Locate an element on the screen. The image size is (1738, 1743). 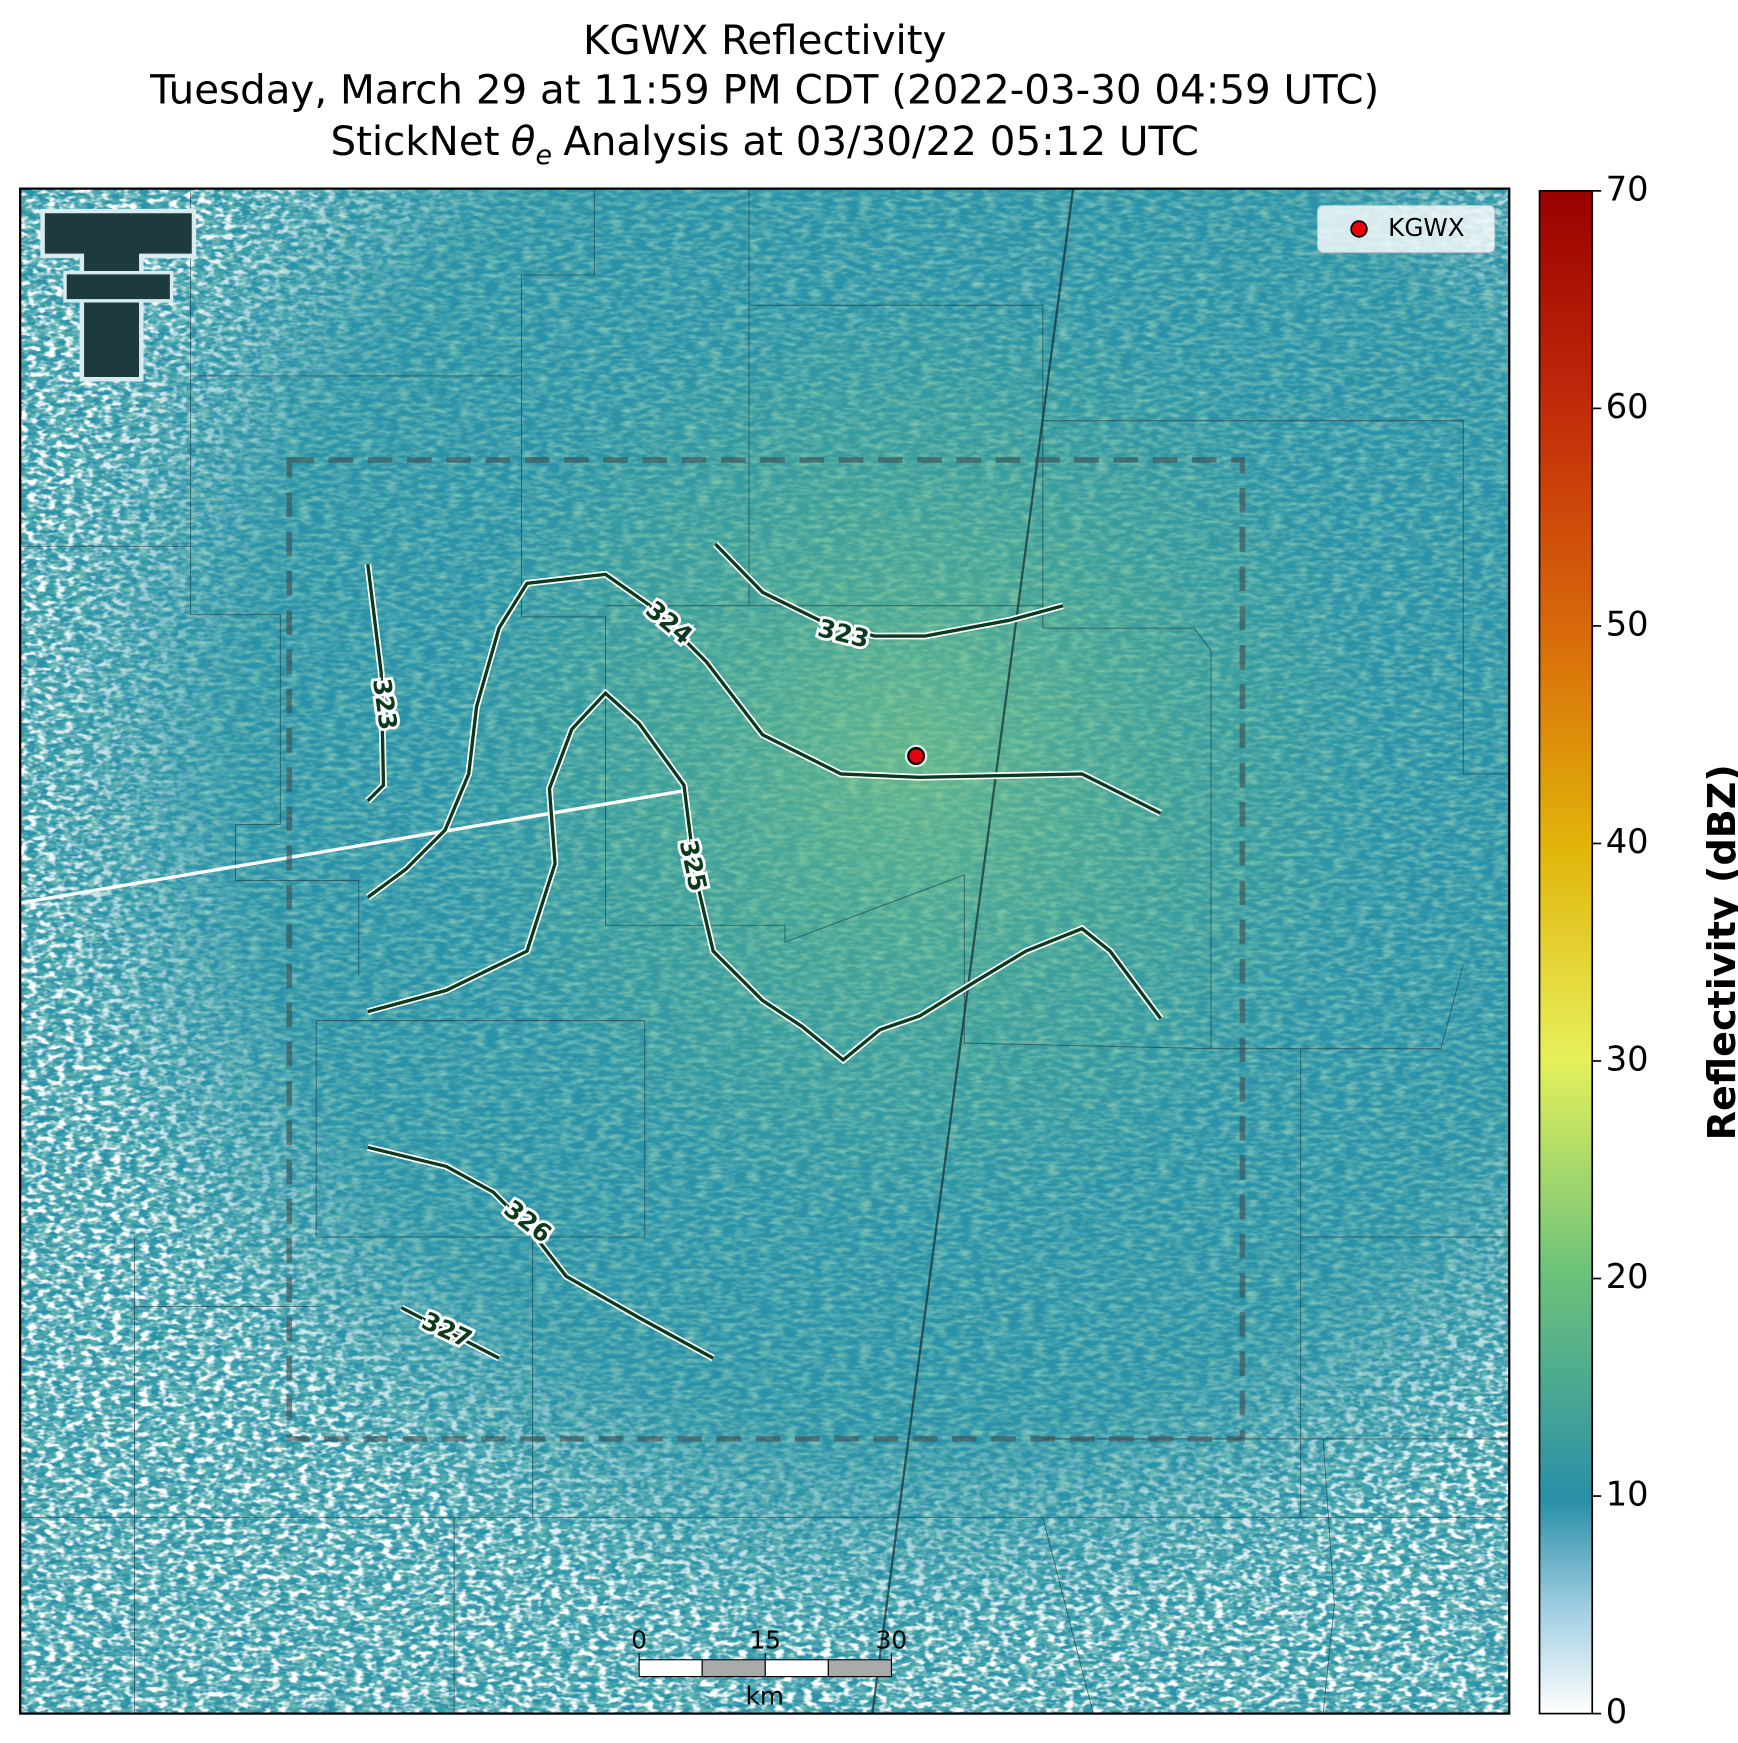
scale-unit: km is located at coordinates (765, 1696).